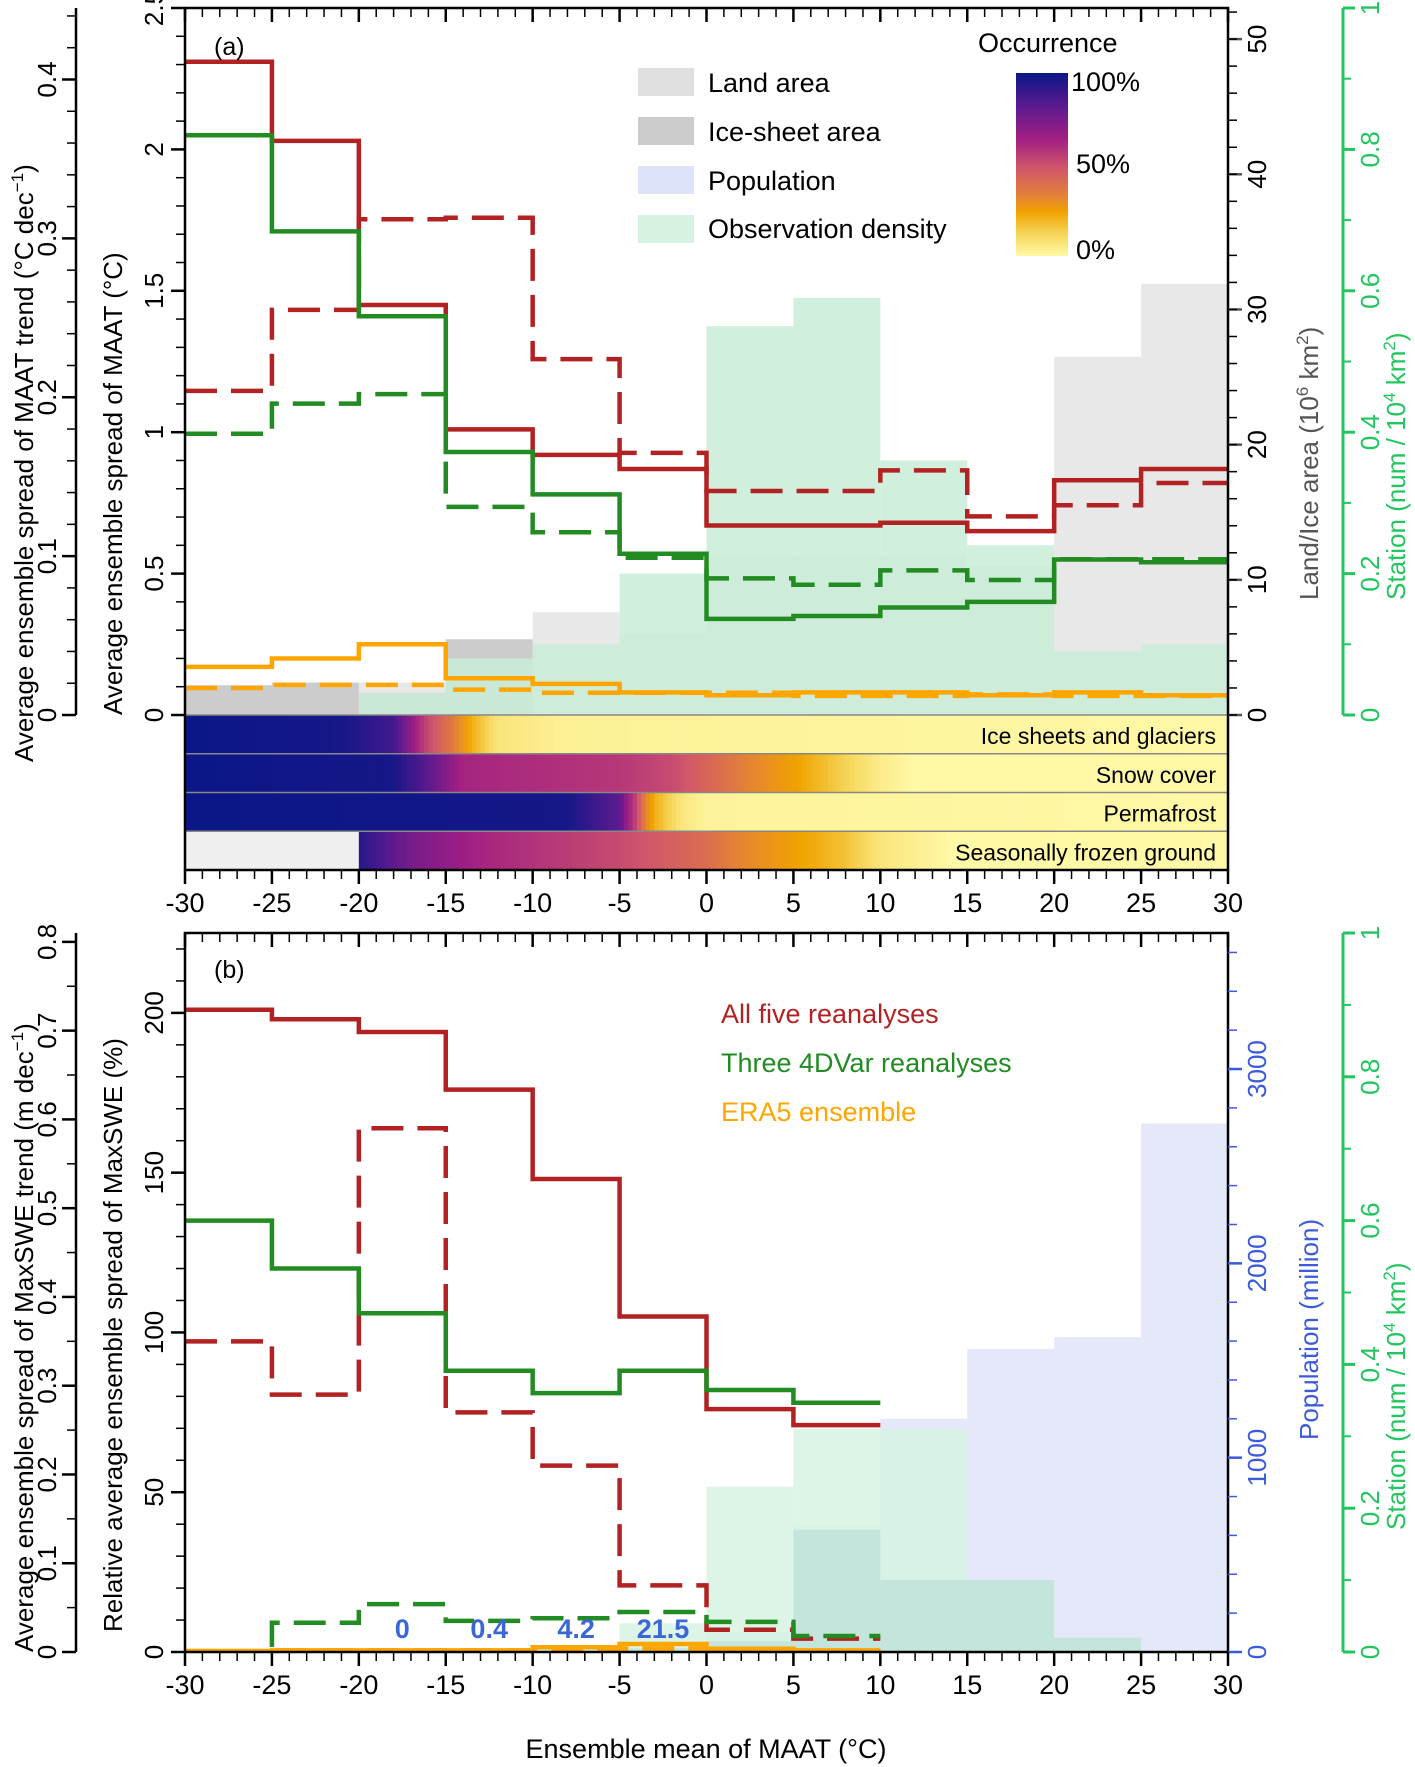 Image resolution: width=1415 pixels, height=1767 pixels. What do you see at coordinates (967, 1685) in the screenshot?
I see `x-tick-label: 15` at bounding box center [967, 1685].